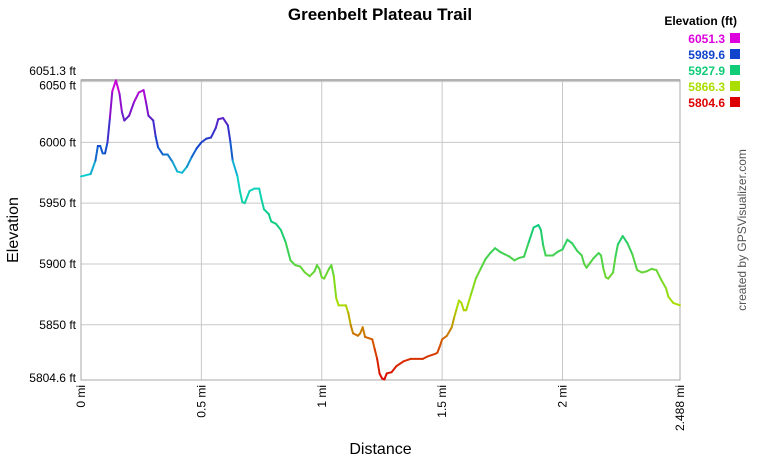 Image resolution: width=760 pixels, height=460 pixels. What do you see at coordinates (680, 408) in the screenshot?
I see `x-tick-label: 2.488 mi` at bounding box center [680, 408].